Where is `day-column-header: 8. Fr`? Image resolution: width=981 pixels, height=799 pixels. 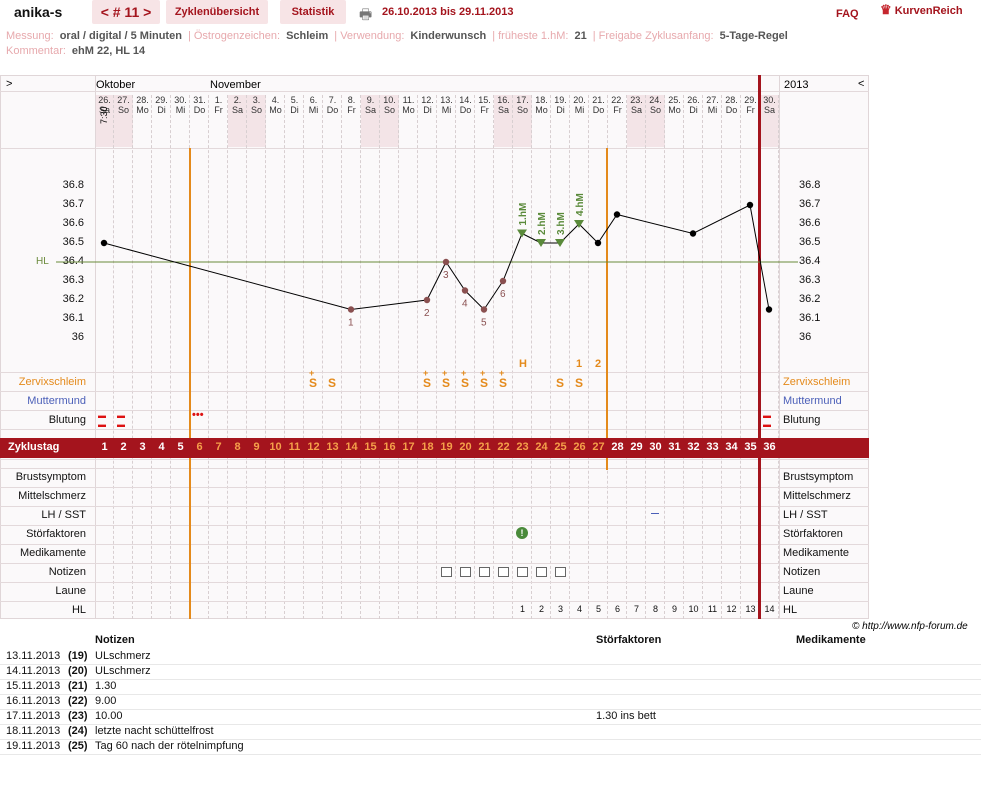 day-column-header: 8. Fr is located at coordinates (351, 121).